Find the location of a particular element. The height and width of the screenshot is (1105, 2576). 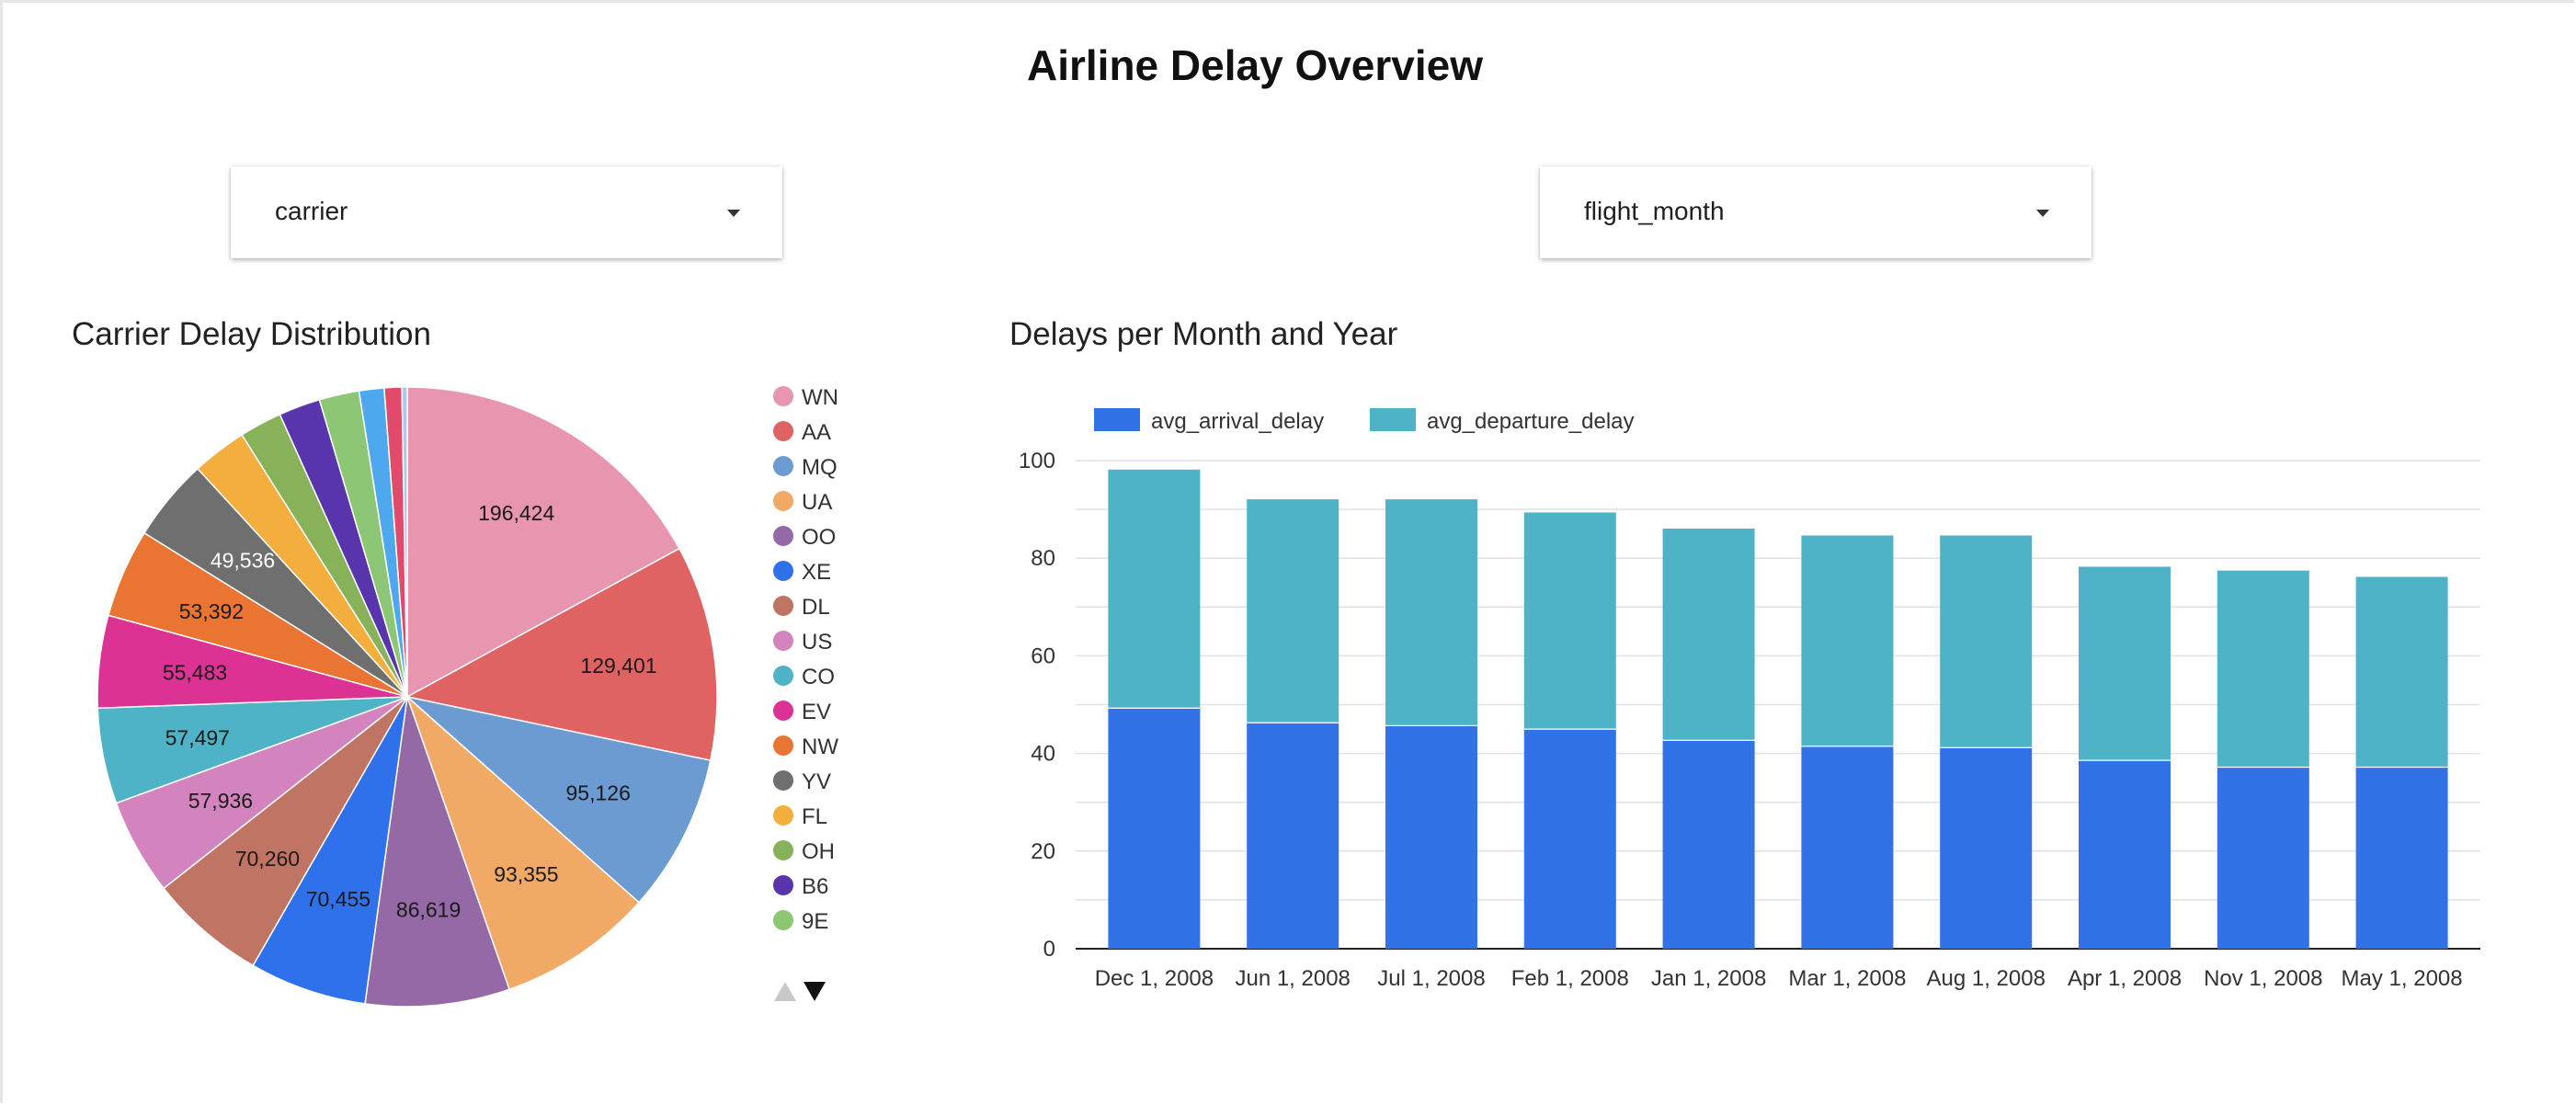

pie-slice-label: 57,497 is located at coordinates (197, 738).